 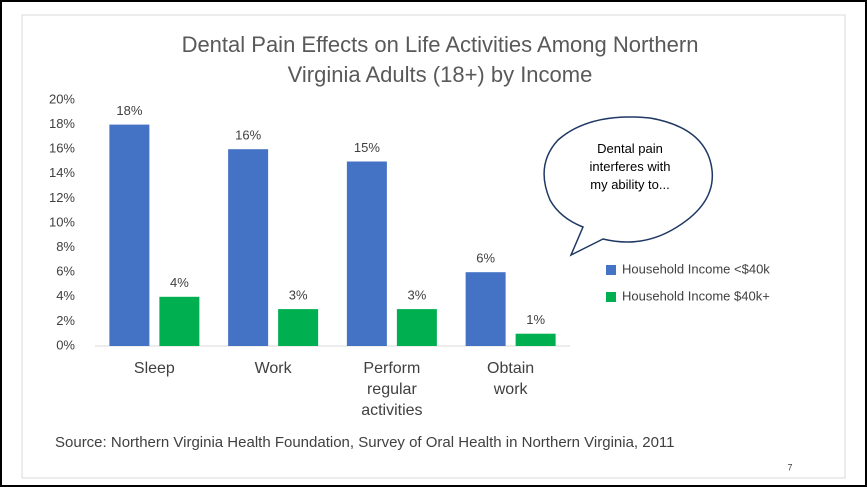 I want to click on speech-bubble, so click(x=628, y=186).